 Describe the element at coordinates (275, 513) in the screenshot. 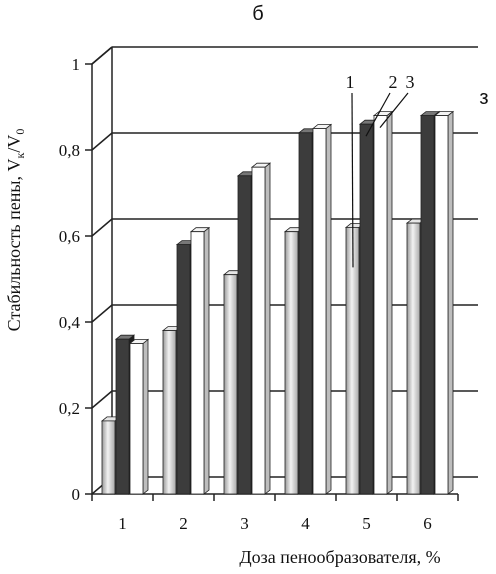

I see `x-tick-labels: 1 2 3 4 5 6` at that location.